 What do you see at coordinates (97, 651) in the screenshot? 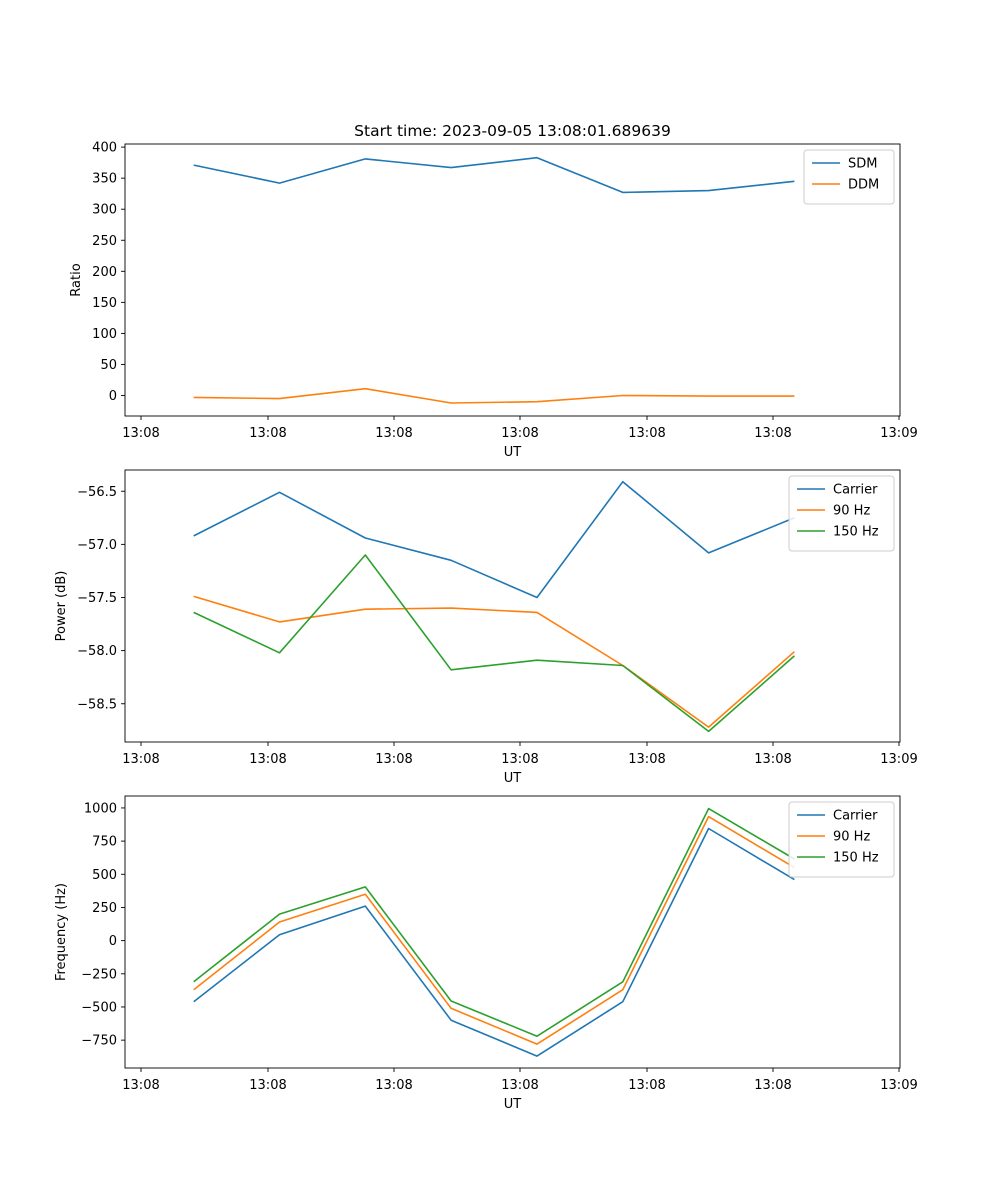
I see `y-tick-label: −58.0` at bounding box center [97, 651].